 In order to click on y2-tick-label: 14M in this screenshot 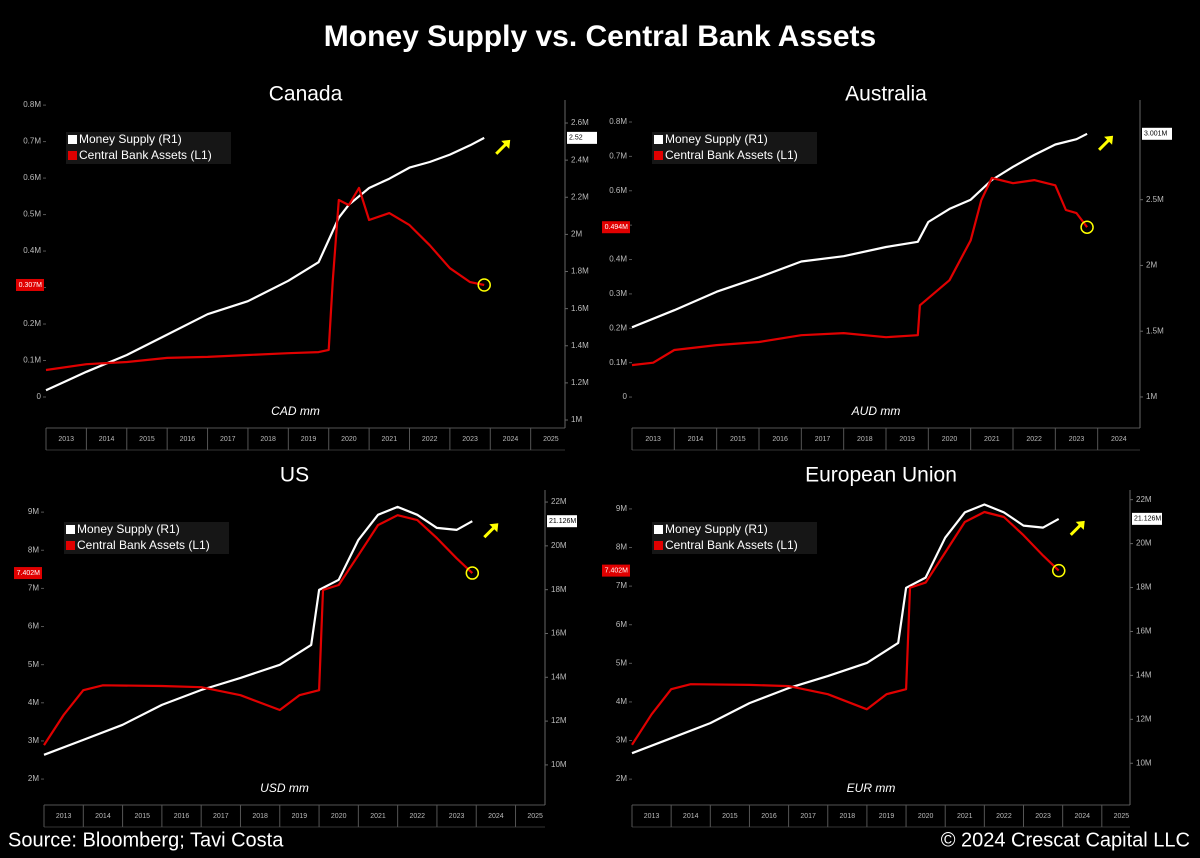, I will do `click(559, 676)`.